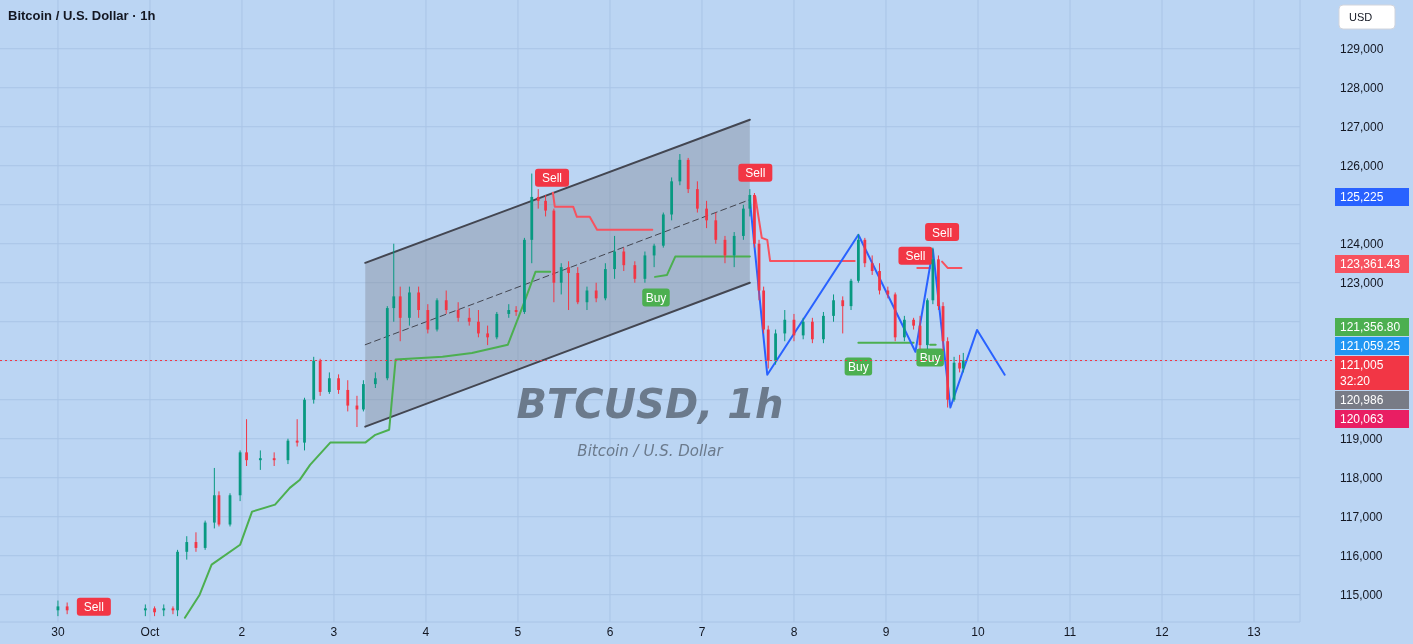 This screenshot has width=1413, height=644. Describe the element at coordinates (794, 632) in the screenshot. I see `x-tick-label: 8` at that location.